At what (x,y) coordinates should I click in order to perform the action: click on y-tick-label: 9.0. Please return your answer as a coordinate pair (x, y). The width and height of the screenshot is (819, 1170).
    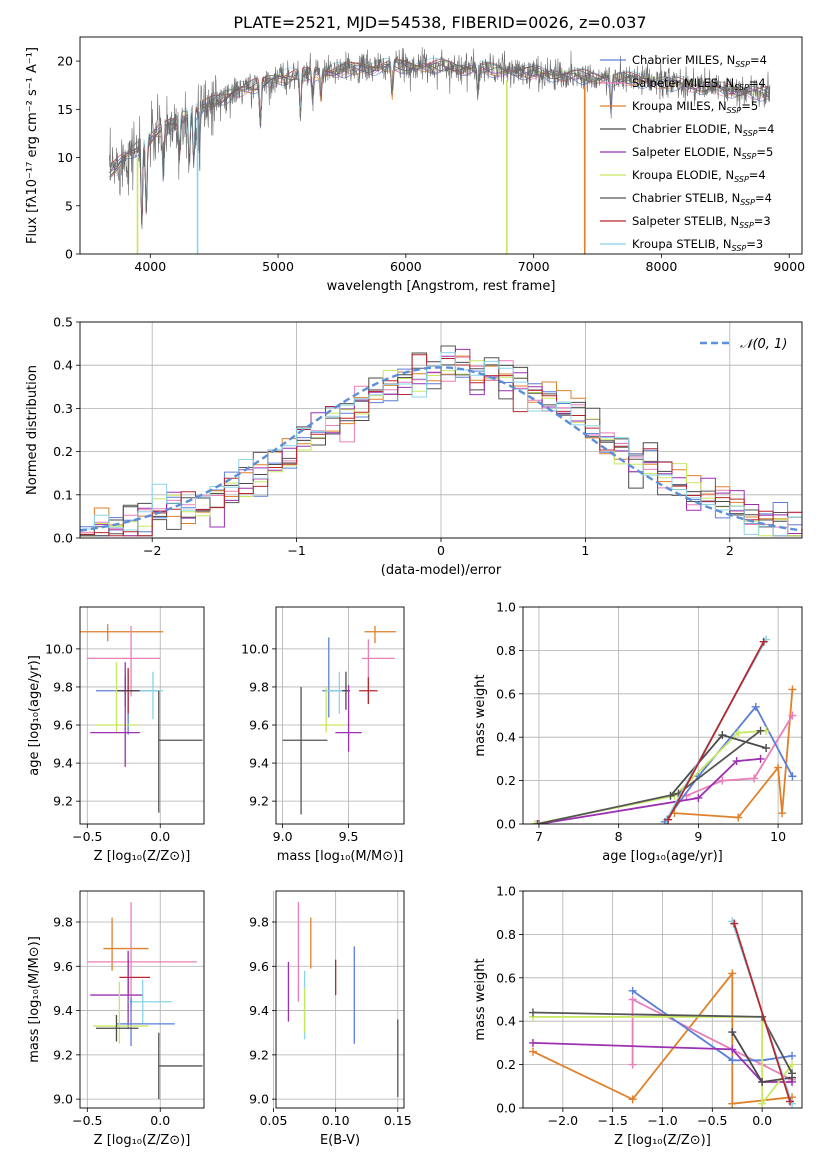
    Looking at the image, I should click on (63, 1099).